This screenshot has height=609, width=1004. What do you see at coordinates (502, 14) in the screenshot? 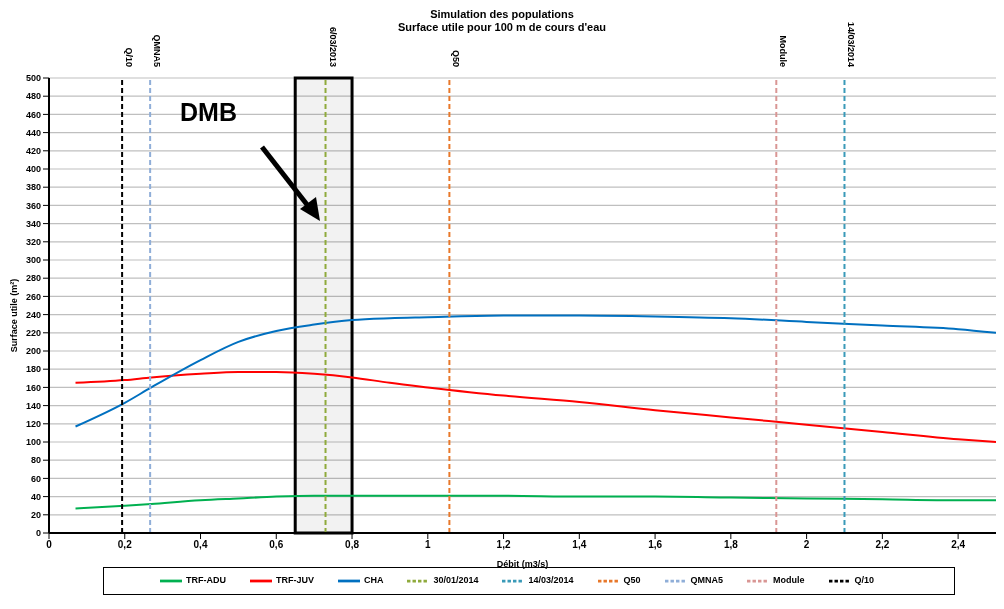
I see `chart-title: Simulation des populations` at bounding box center [502, 14].